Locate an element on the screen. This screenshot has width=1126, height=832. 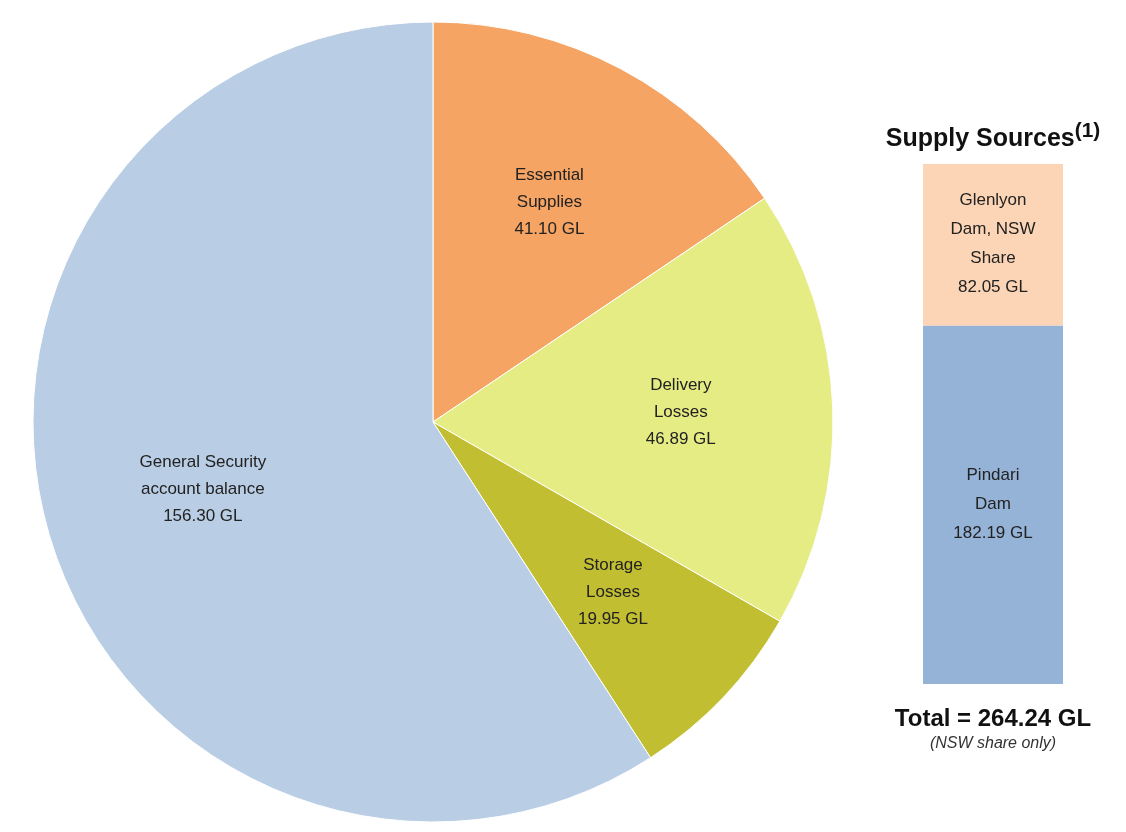
data-label: 46.89 GL is located at coordinates (680, 439).